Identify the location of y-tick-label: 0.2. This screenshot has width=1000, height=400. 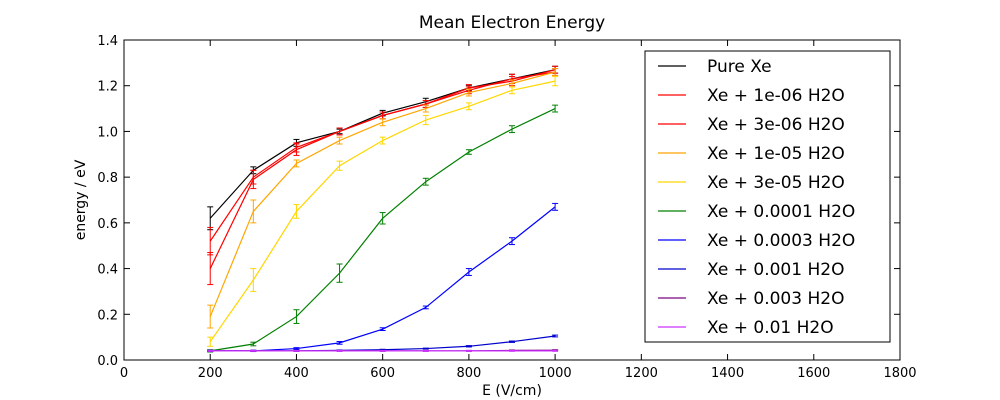
(107, 315).